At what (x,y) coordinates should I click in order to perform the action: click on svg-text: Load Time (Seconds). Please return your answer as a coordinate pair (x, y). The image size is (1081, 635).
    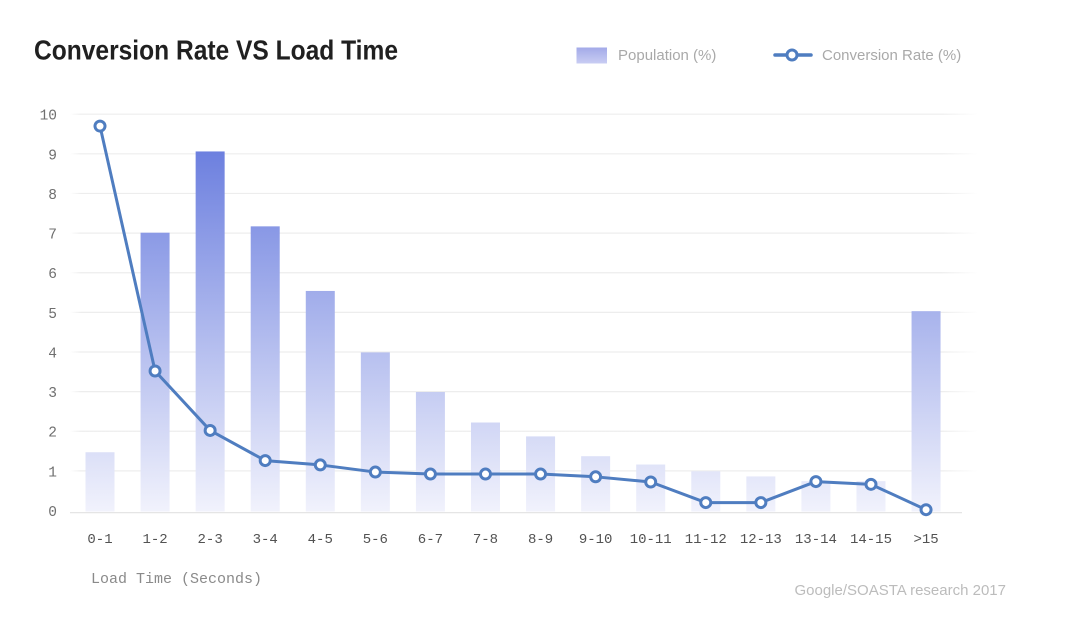
    Looking at the image, I should click on (176, 579).